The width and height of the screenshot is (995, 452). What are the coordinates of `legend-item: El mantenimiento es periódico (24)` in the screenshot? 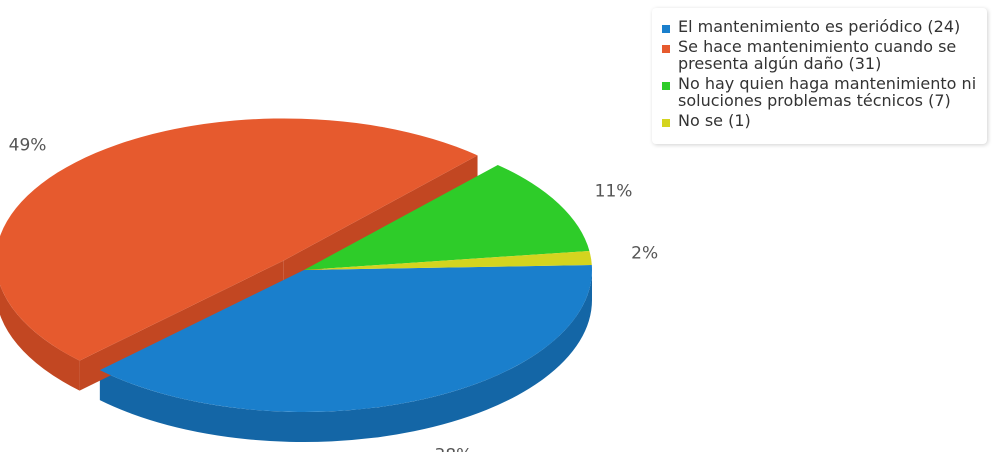 It's located at (822, 26).